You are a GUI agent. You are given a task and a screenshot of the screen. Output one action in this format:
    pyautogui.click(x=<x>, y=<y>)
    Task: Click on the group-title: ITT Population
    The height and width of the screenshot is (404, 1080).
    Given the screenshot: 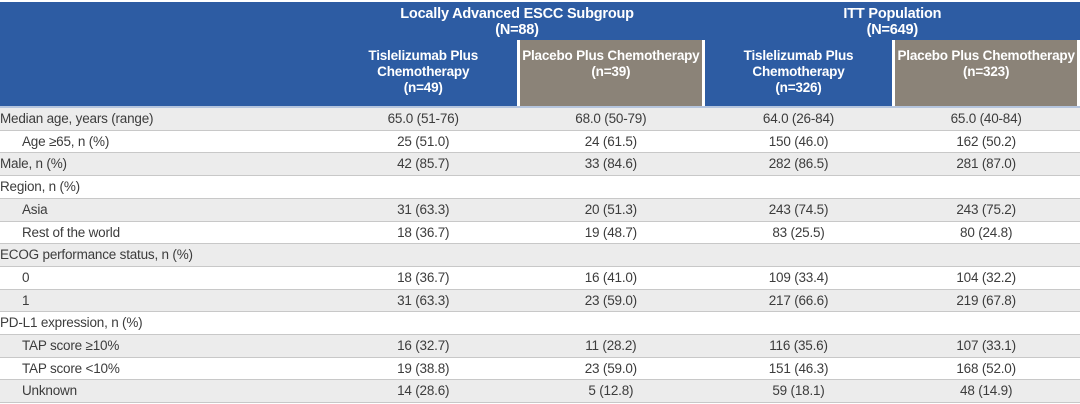 What is the action you would take?
    pyautogui.click(x=892, y=14)
    